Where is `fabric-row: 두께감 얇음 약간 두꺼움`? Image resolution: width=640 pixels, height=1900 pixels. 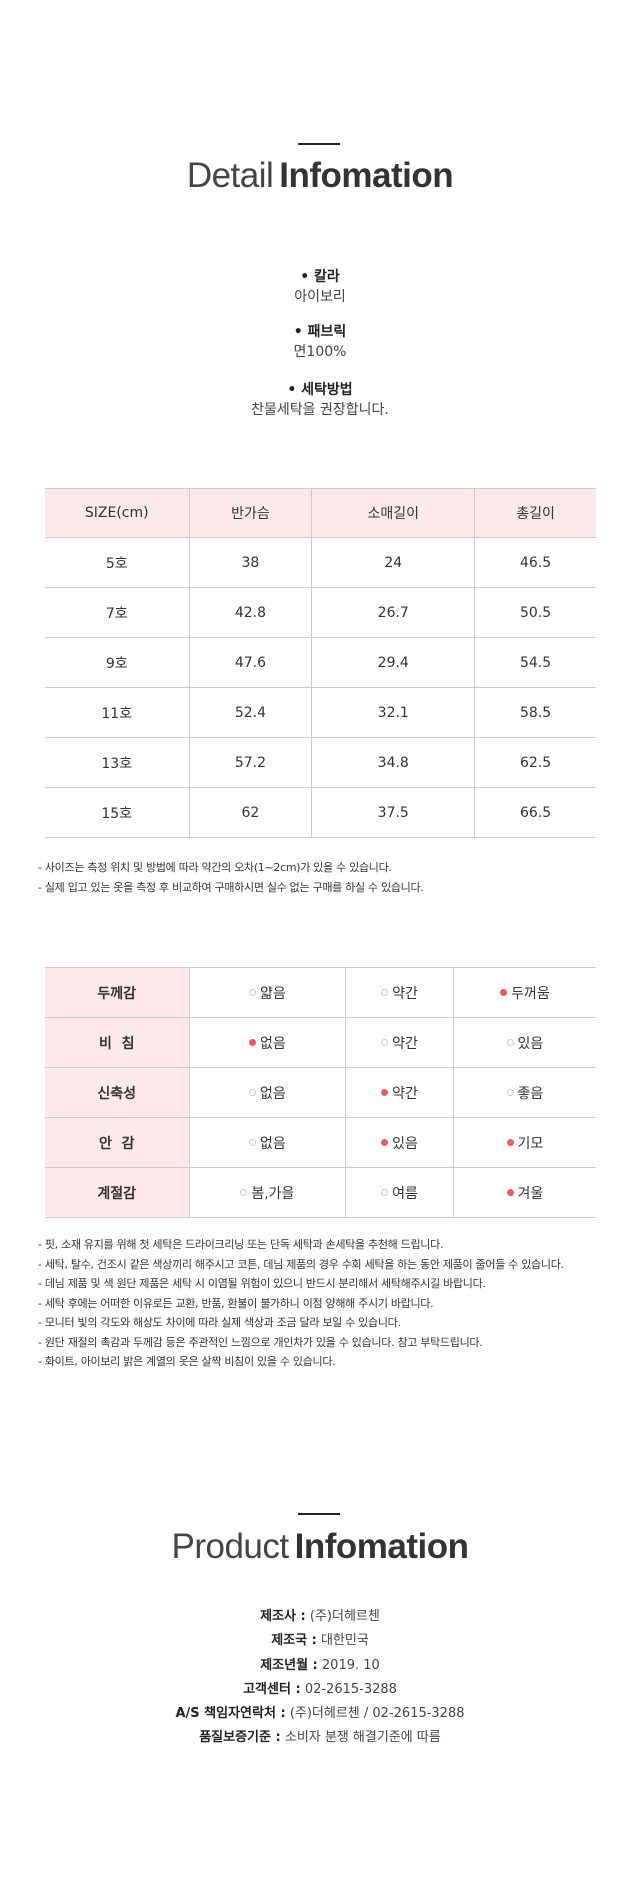 fabric-row: 두께감 얇음 약간 두꺼움 is located at coordinates (320, 992).